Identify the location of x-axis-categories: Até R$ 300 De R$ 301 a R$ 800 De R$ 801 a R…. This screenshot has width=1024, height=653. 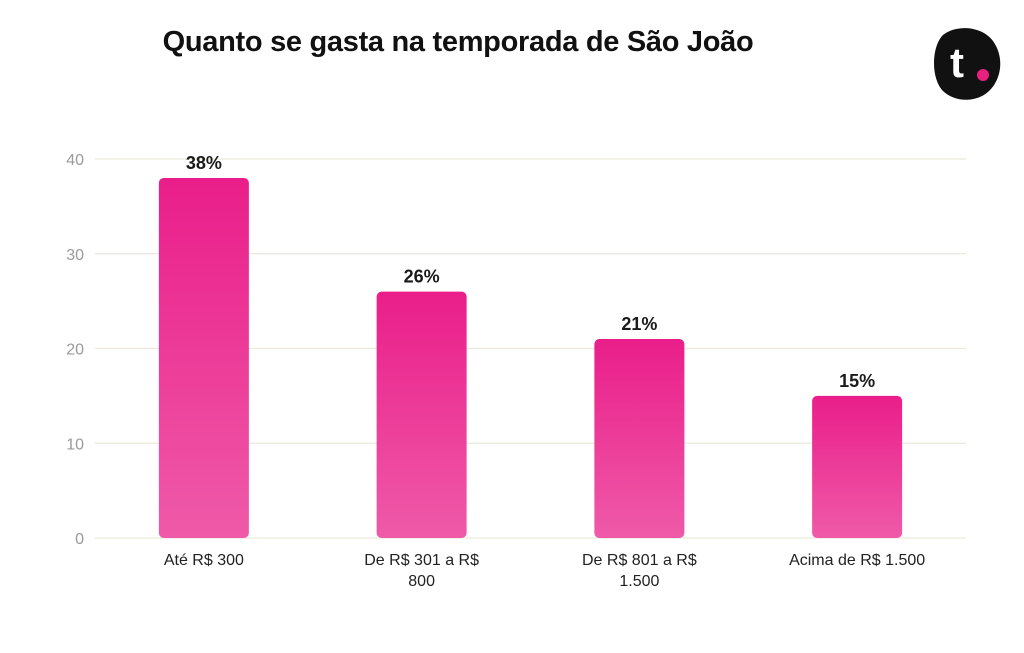
(544, 571).